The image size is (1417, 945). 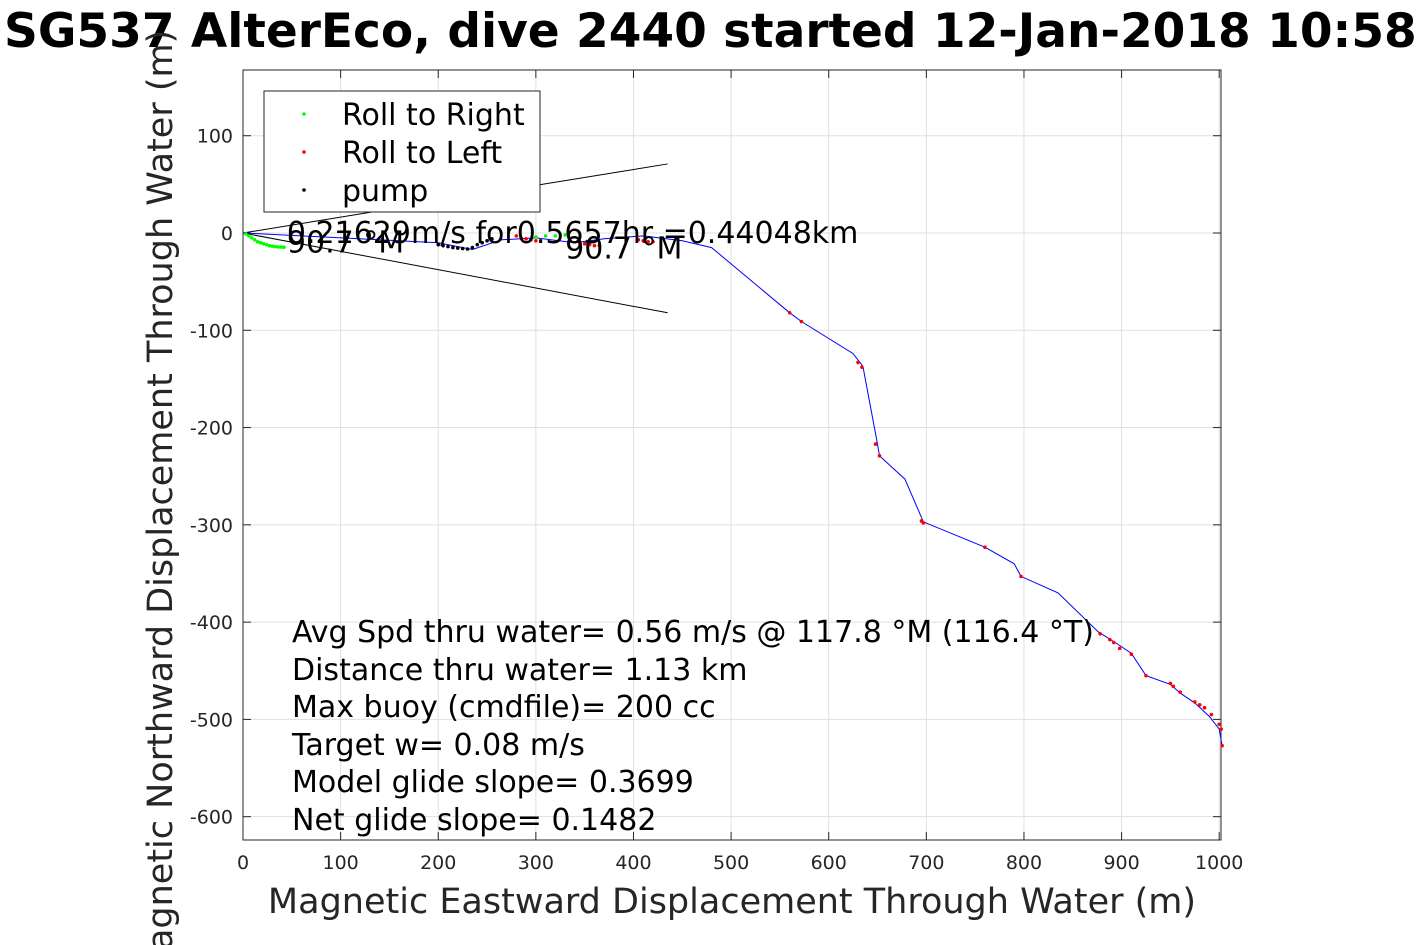 I want to click on y-tick-label: -400, so click(x=211, y=623).